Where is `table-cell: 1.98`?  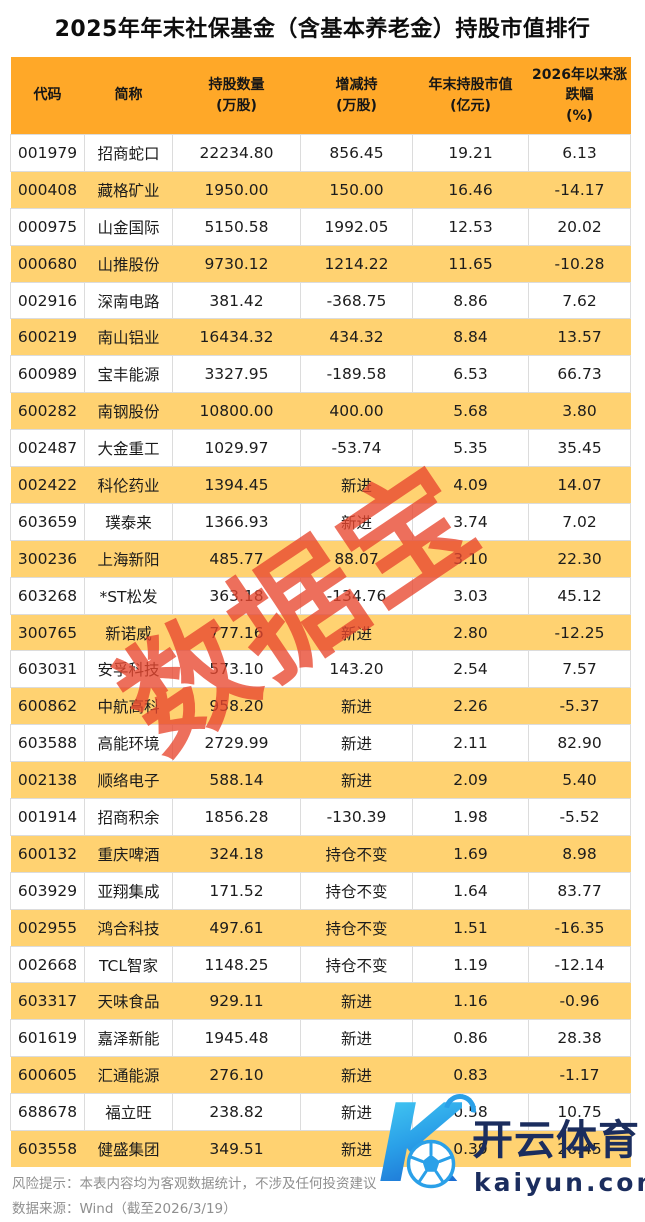 table-cell: 1.98 is located at coordinates (470, 817).